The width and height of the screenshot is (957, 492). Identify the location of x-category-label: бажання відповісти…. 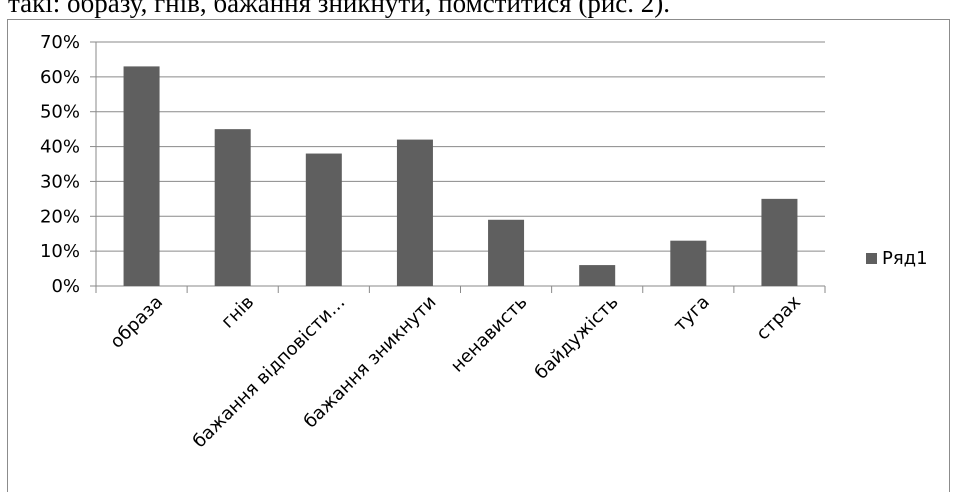
(269, 372).